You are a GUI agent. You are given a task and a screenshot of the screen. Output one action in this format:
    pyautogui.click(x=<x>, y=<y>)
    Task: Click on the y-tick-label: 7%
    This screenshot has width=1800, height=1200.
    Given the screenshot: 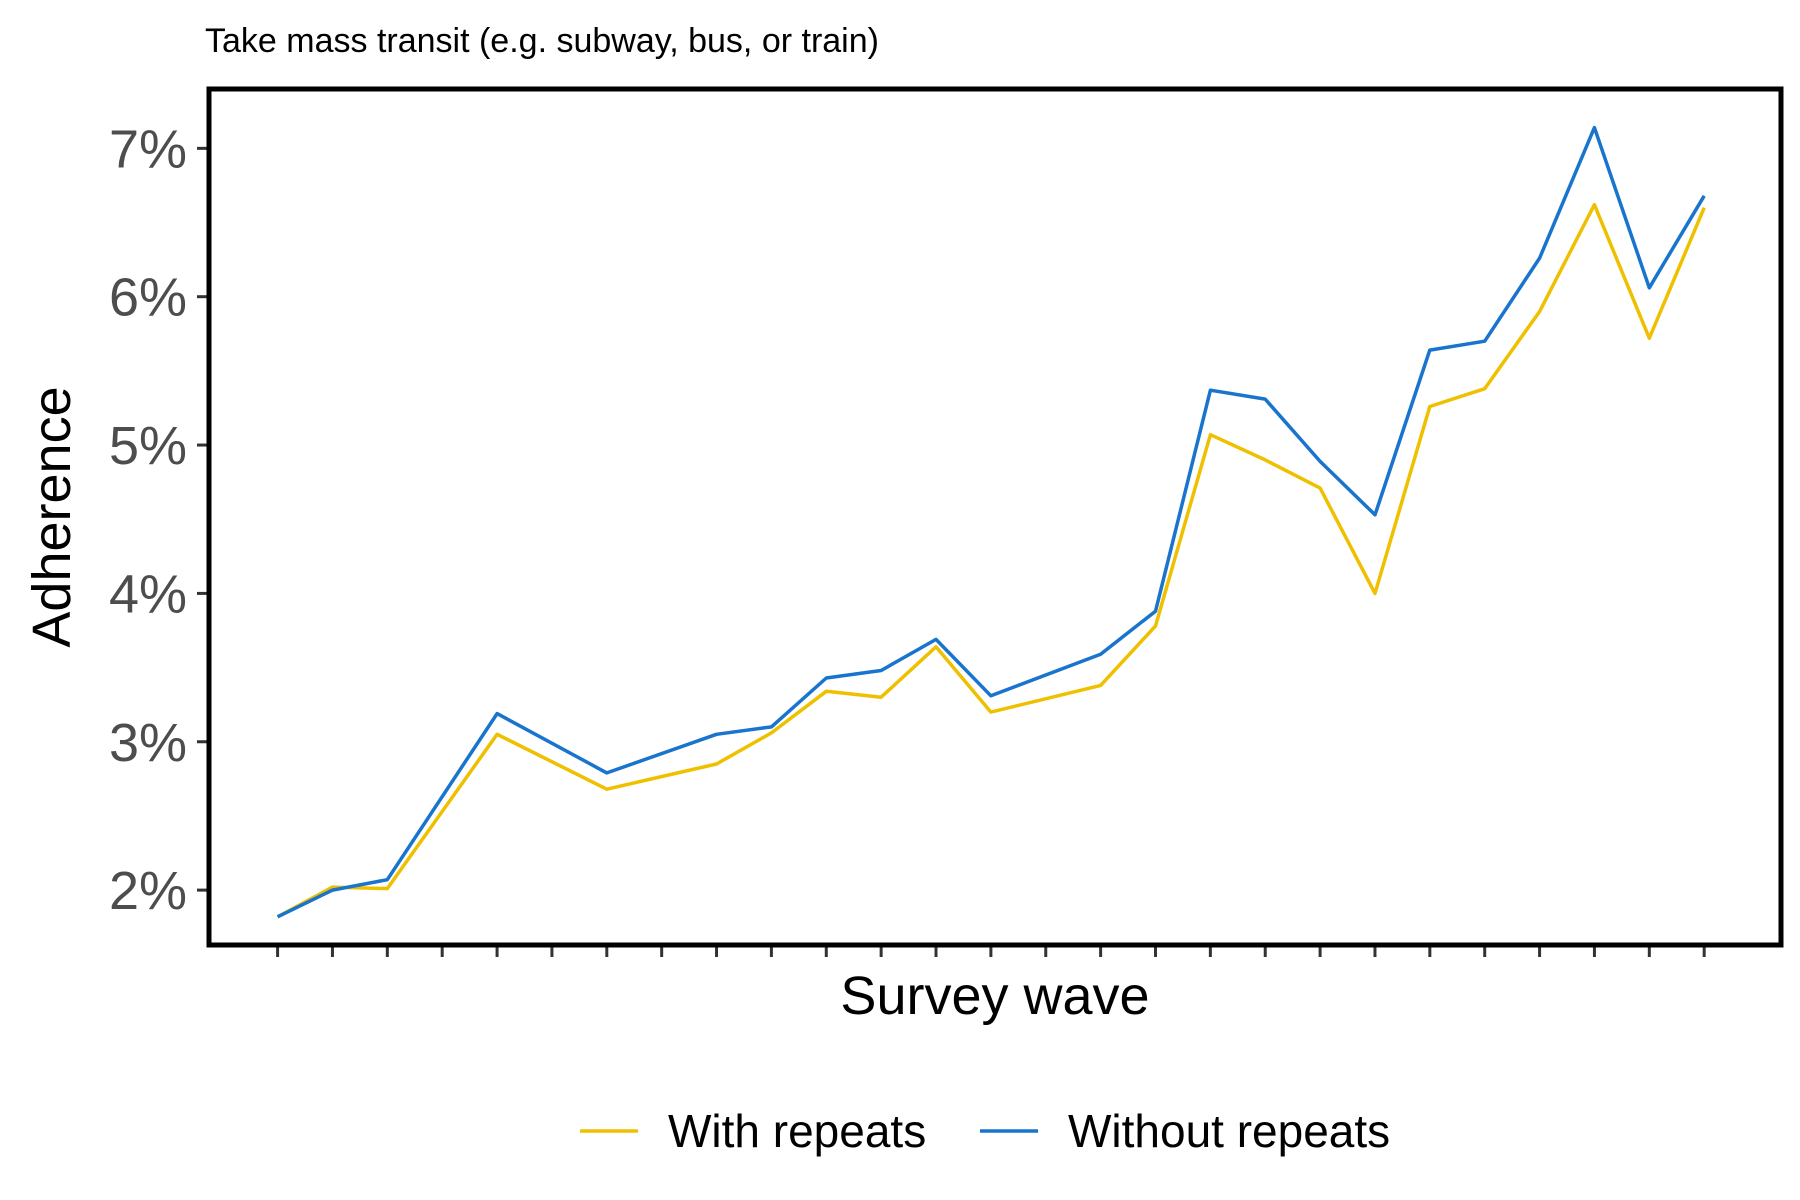 What is the action you would take?
    pyautogui.click(x=148, y=149)
    